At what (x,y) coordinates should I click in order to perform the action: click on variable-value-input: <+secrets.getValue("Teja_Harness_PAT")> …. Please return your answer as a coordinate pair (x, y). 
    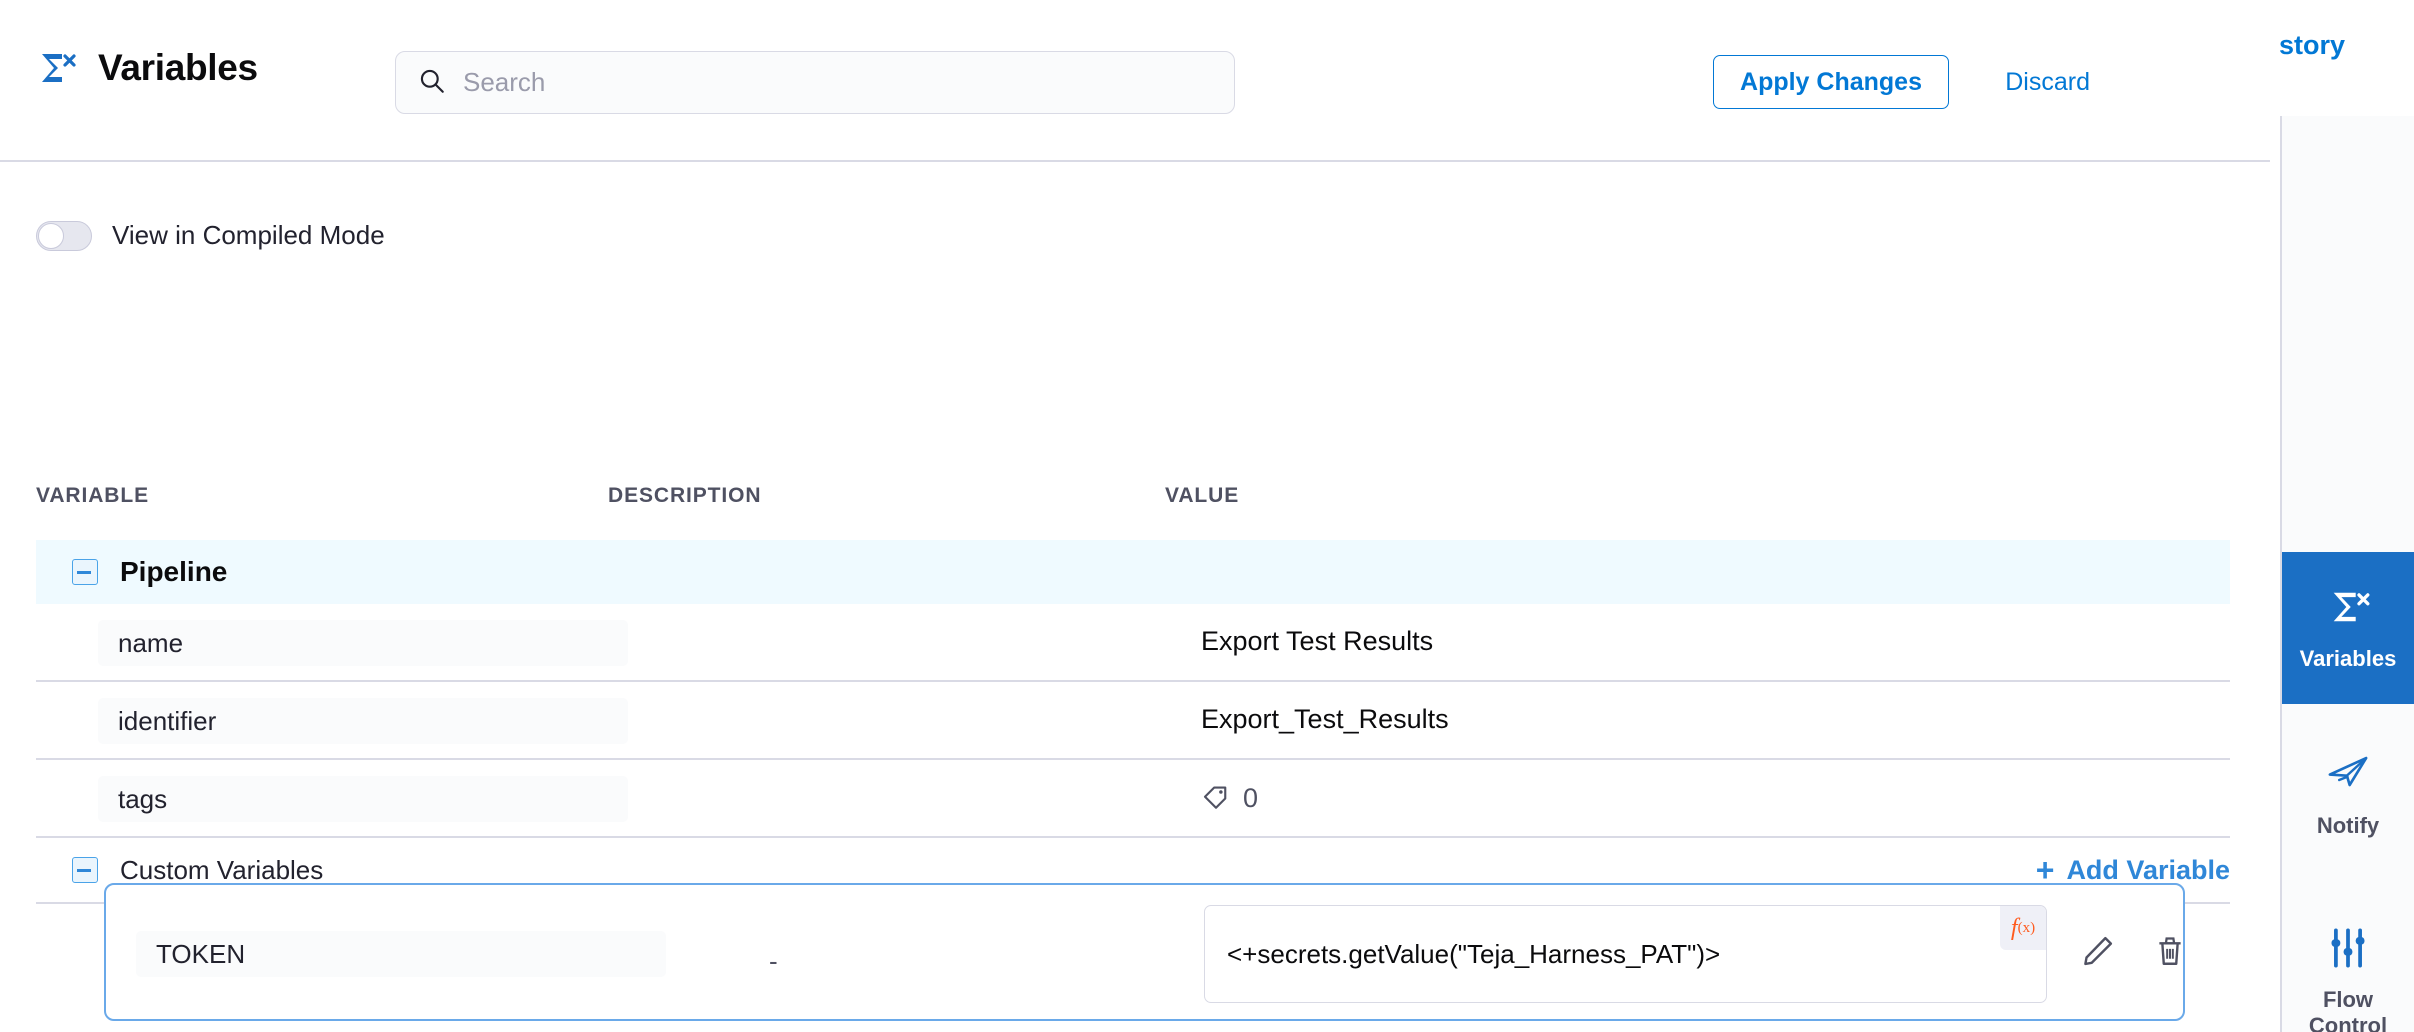
    Looking at the image, I should click on (1625, 954).